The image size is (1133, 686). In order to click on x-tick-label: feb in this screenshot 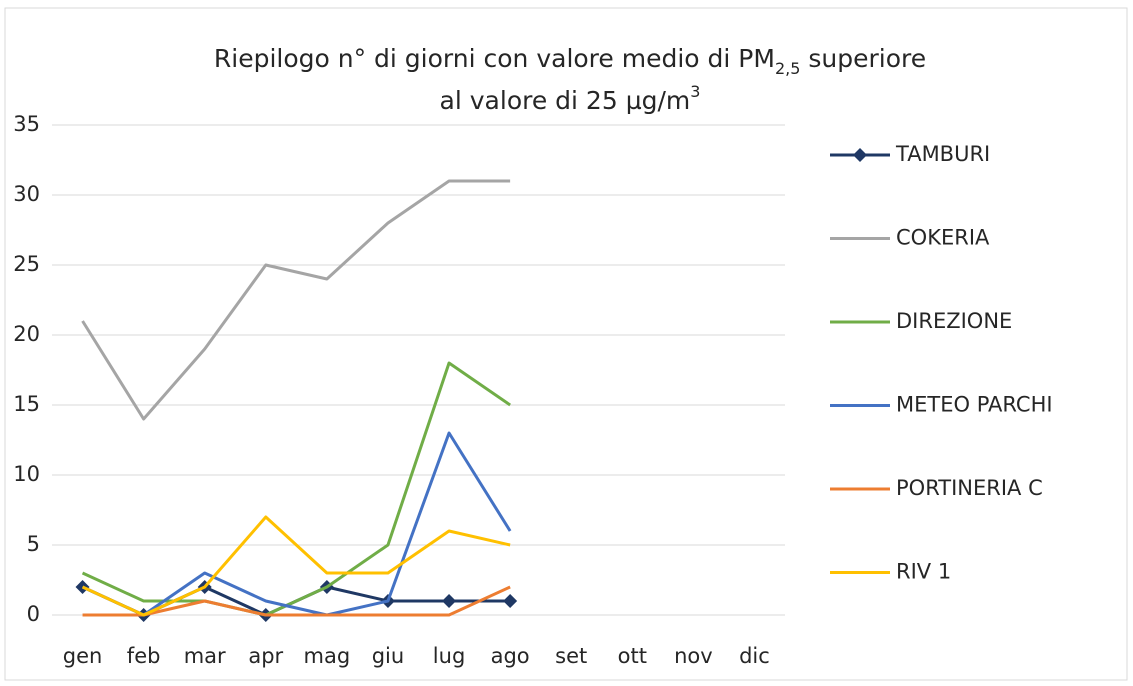, I will do `click(144, 656)`.